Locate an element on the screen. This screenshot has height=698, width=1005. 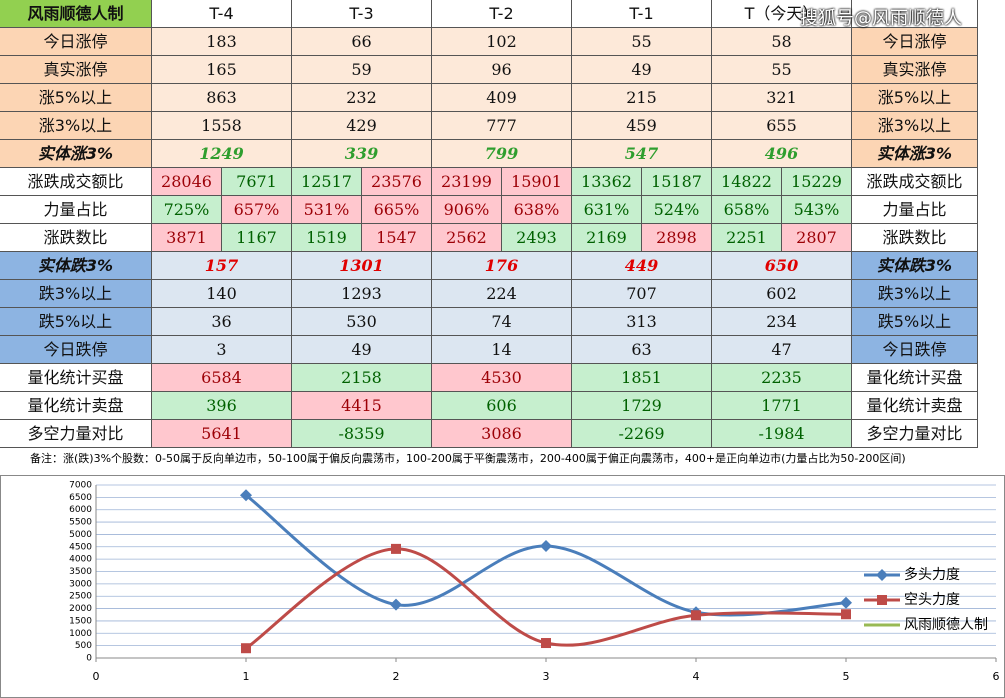
cell: 165 is located at coordinates (222, 70).